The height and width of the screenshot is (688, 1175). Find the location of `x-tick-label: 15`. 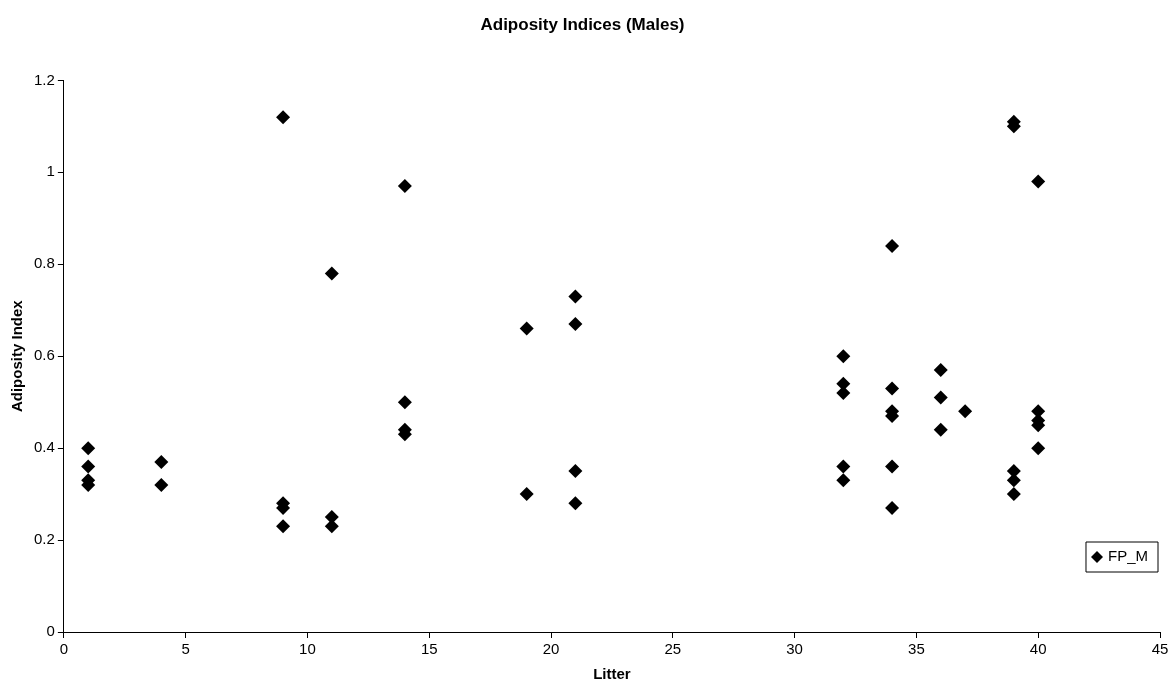

x-tick-label: 15 is located at coordinates (429, 649).